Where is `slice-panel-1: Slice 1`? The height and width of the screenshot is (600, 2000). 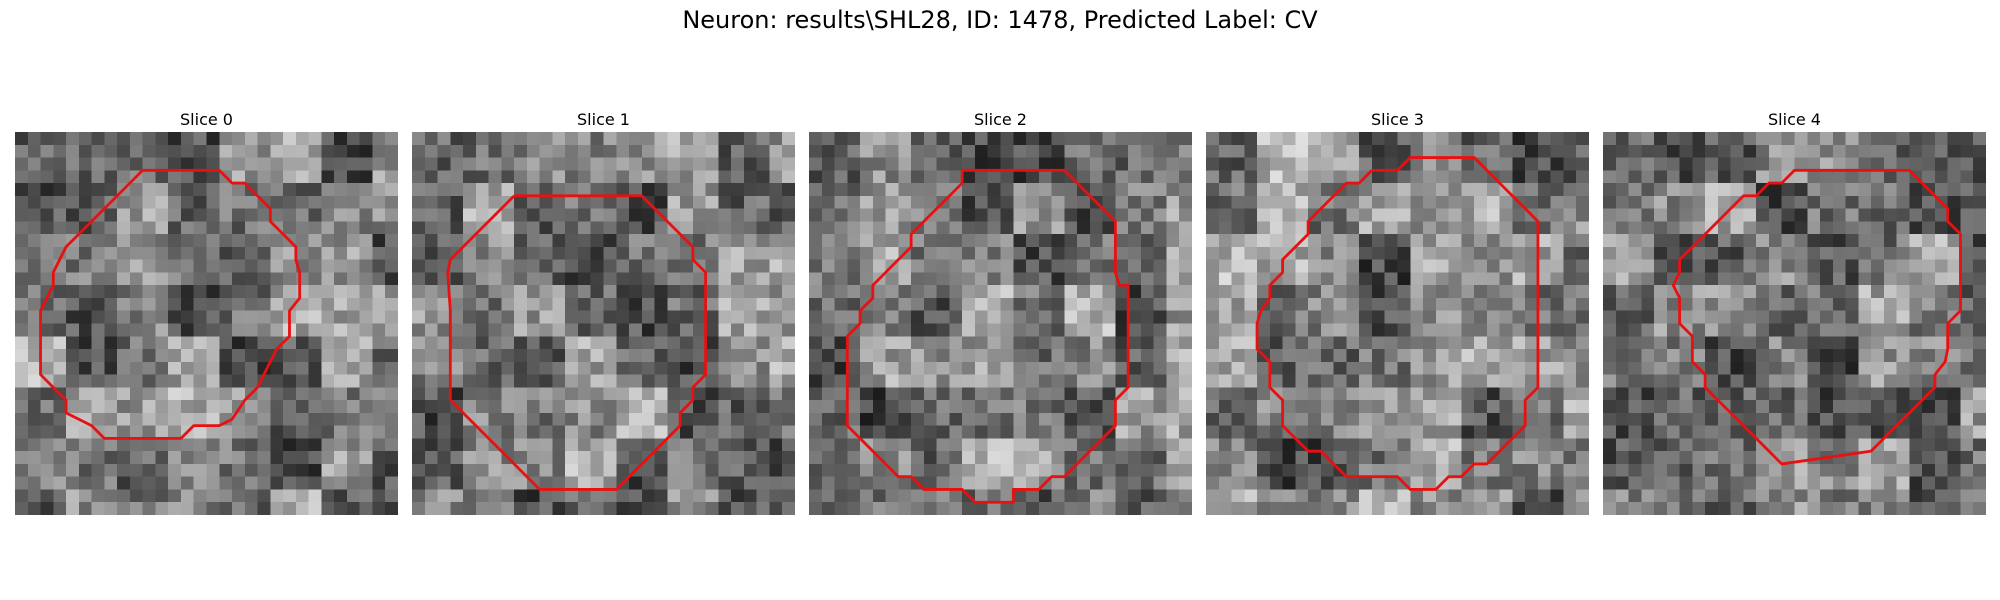 slice-panel-1: Slice 1 is located at coordinates (603, 311).